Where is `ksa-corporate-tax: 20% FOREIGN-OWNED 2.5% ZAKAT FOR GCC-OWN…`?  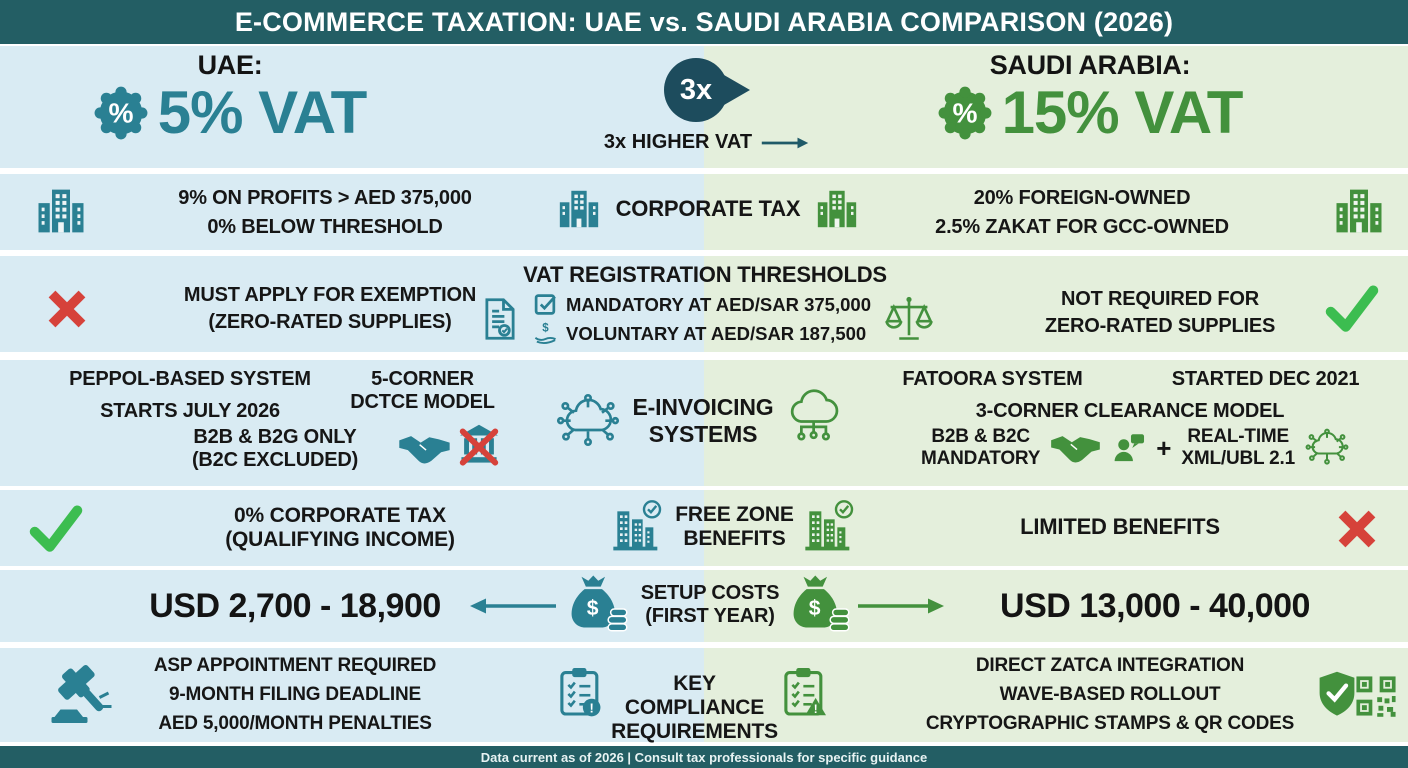
ksa-corporate-tax: 20% FOREIGN-OWNED 2.5% ZAKAT FOR GCC-OWN… is located at coordinates (1082, 213).